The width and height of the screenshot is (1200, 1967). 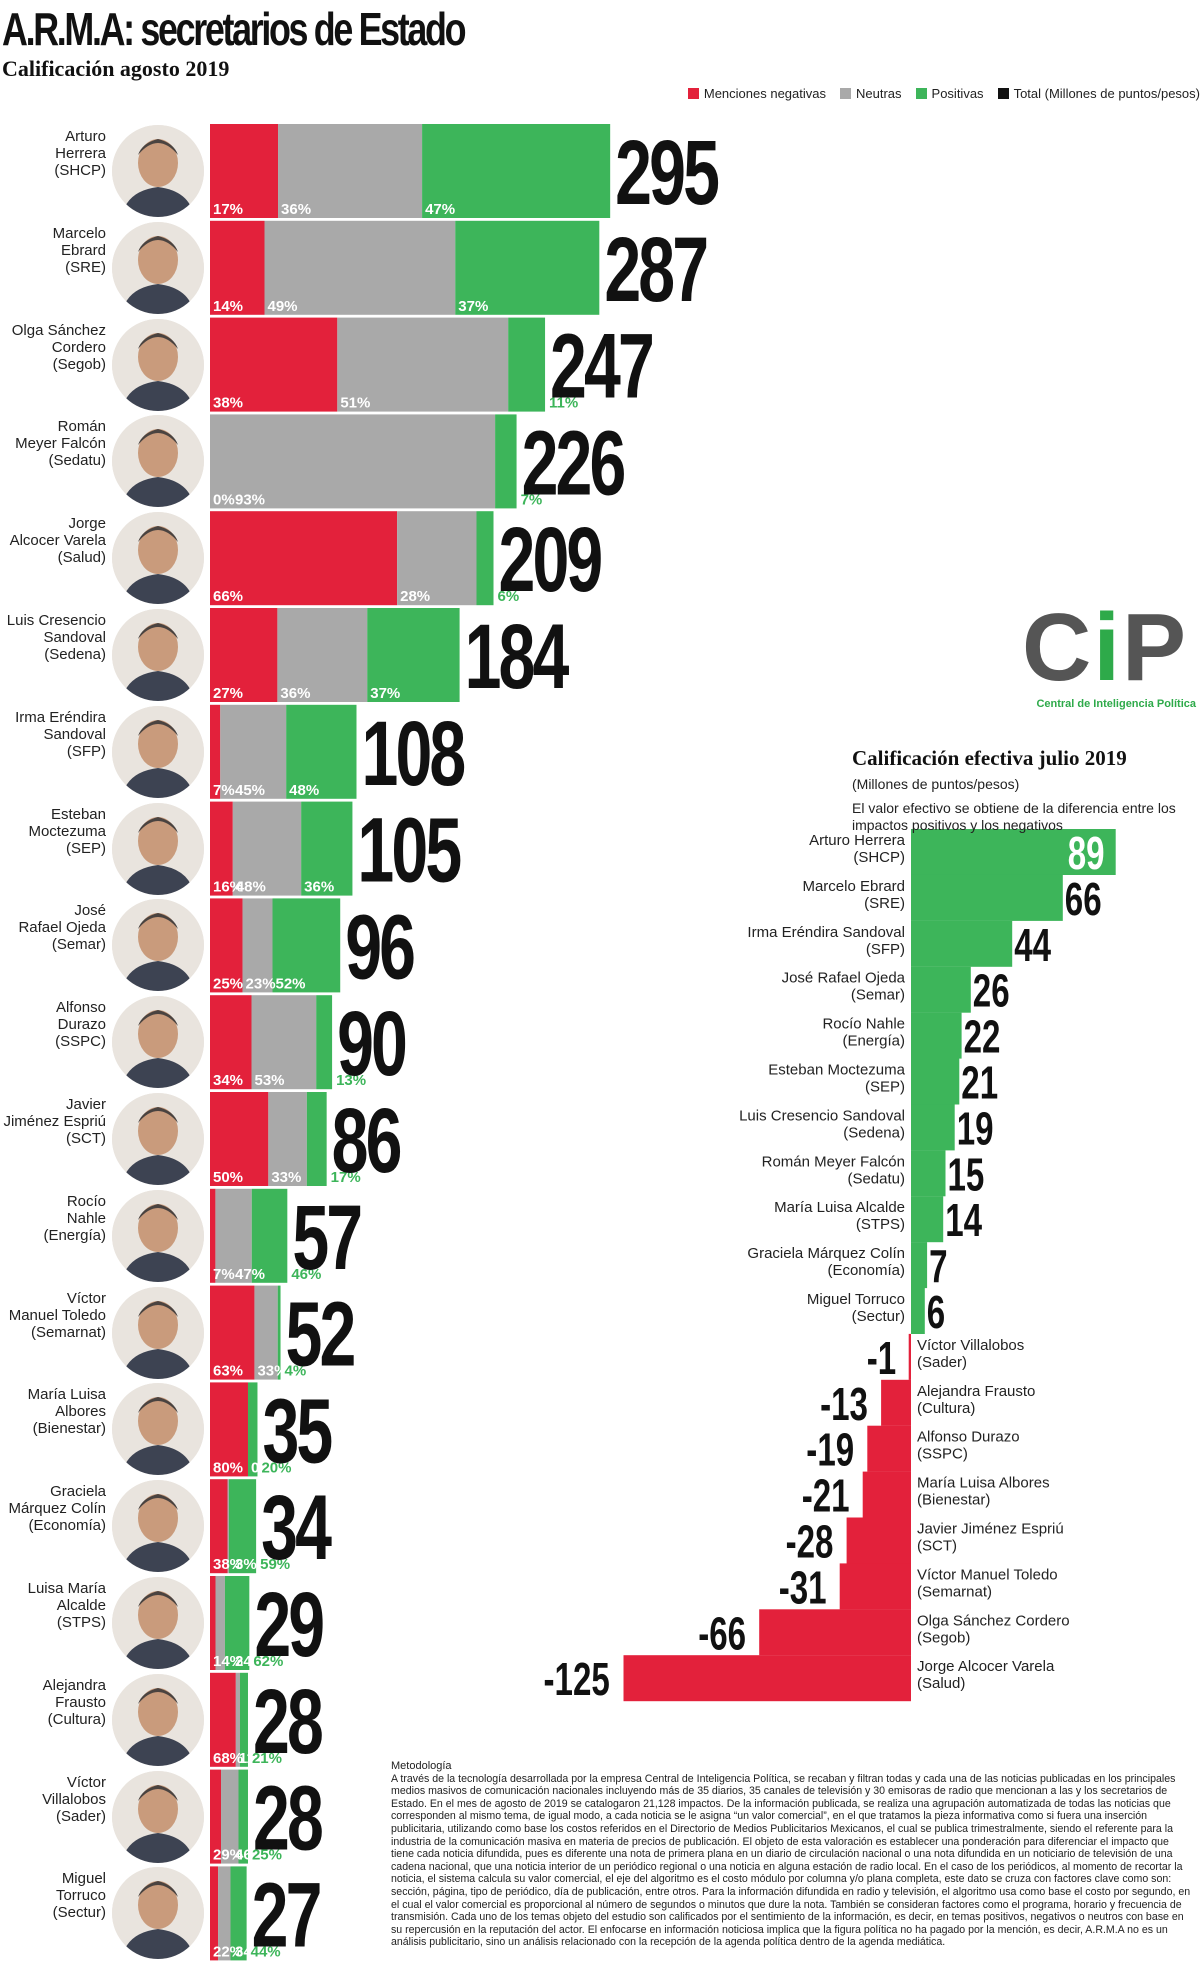 What do you see at coordinates (990, 1529) in the screenshot?
I see `inset-name: Javier Jiménez Espriú` at bounding box center [990, 1529].